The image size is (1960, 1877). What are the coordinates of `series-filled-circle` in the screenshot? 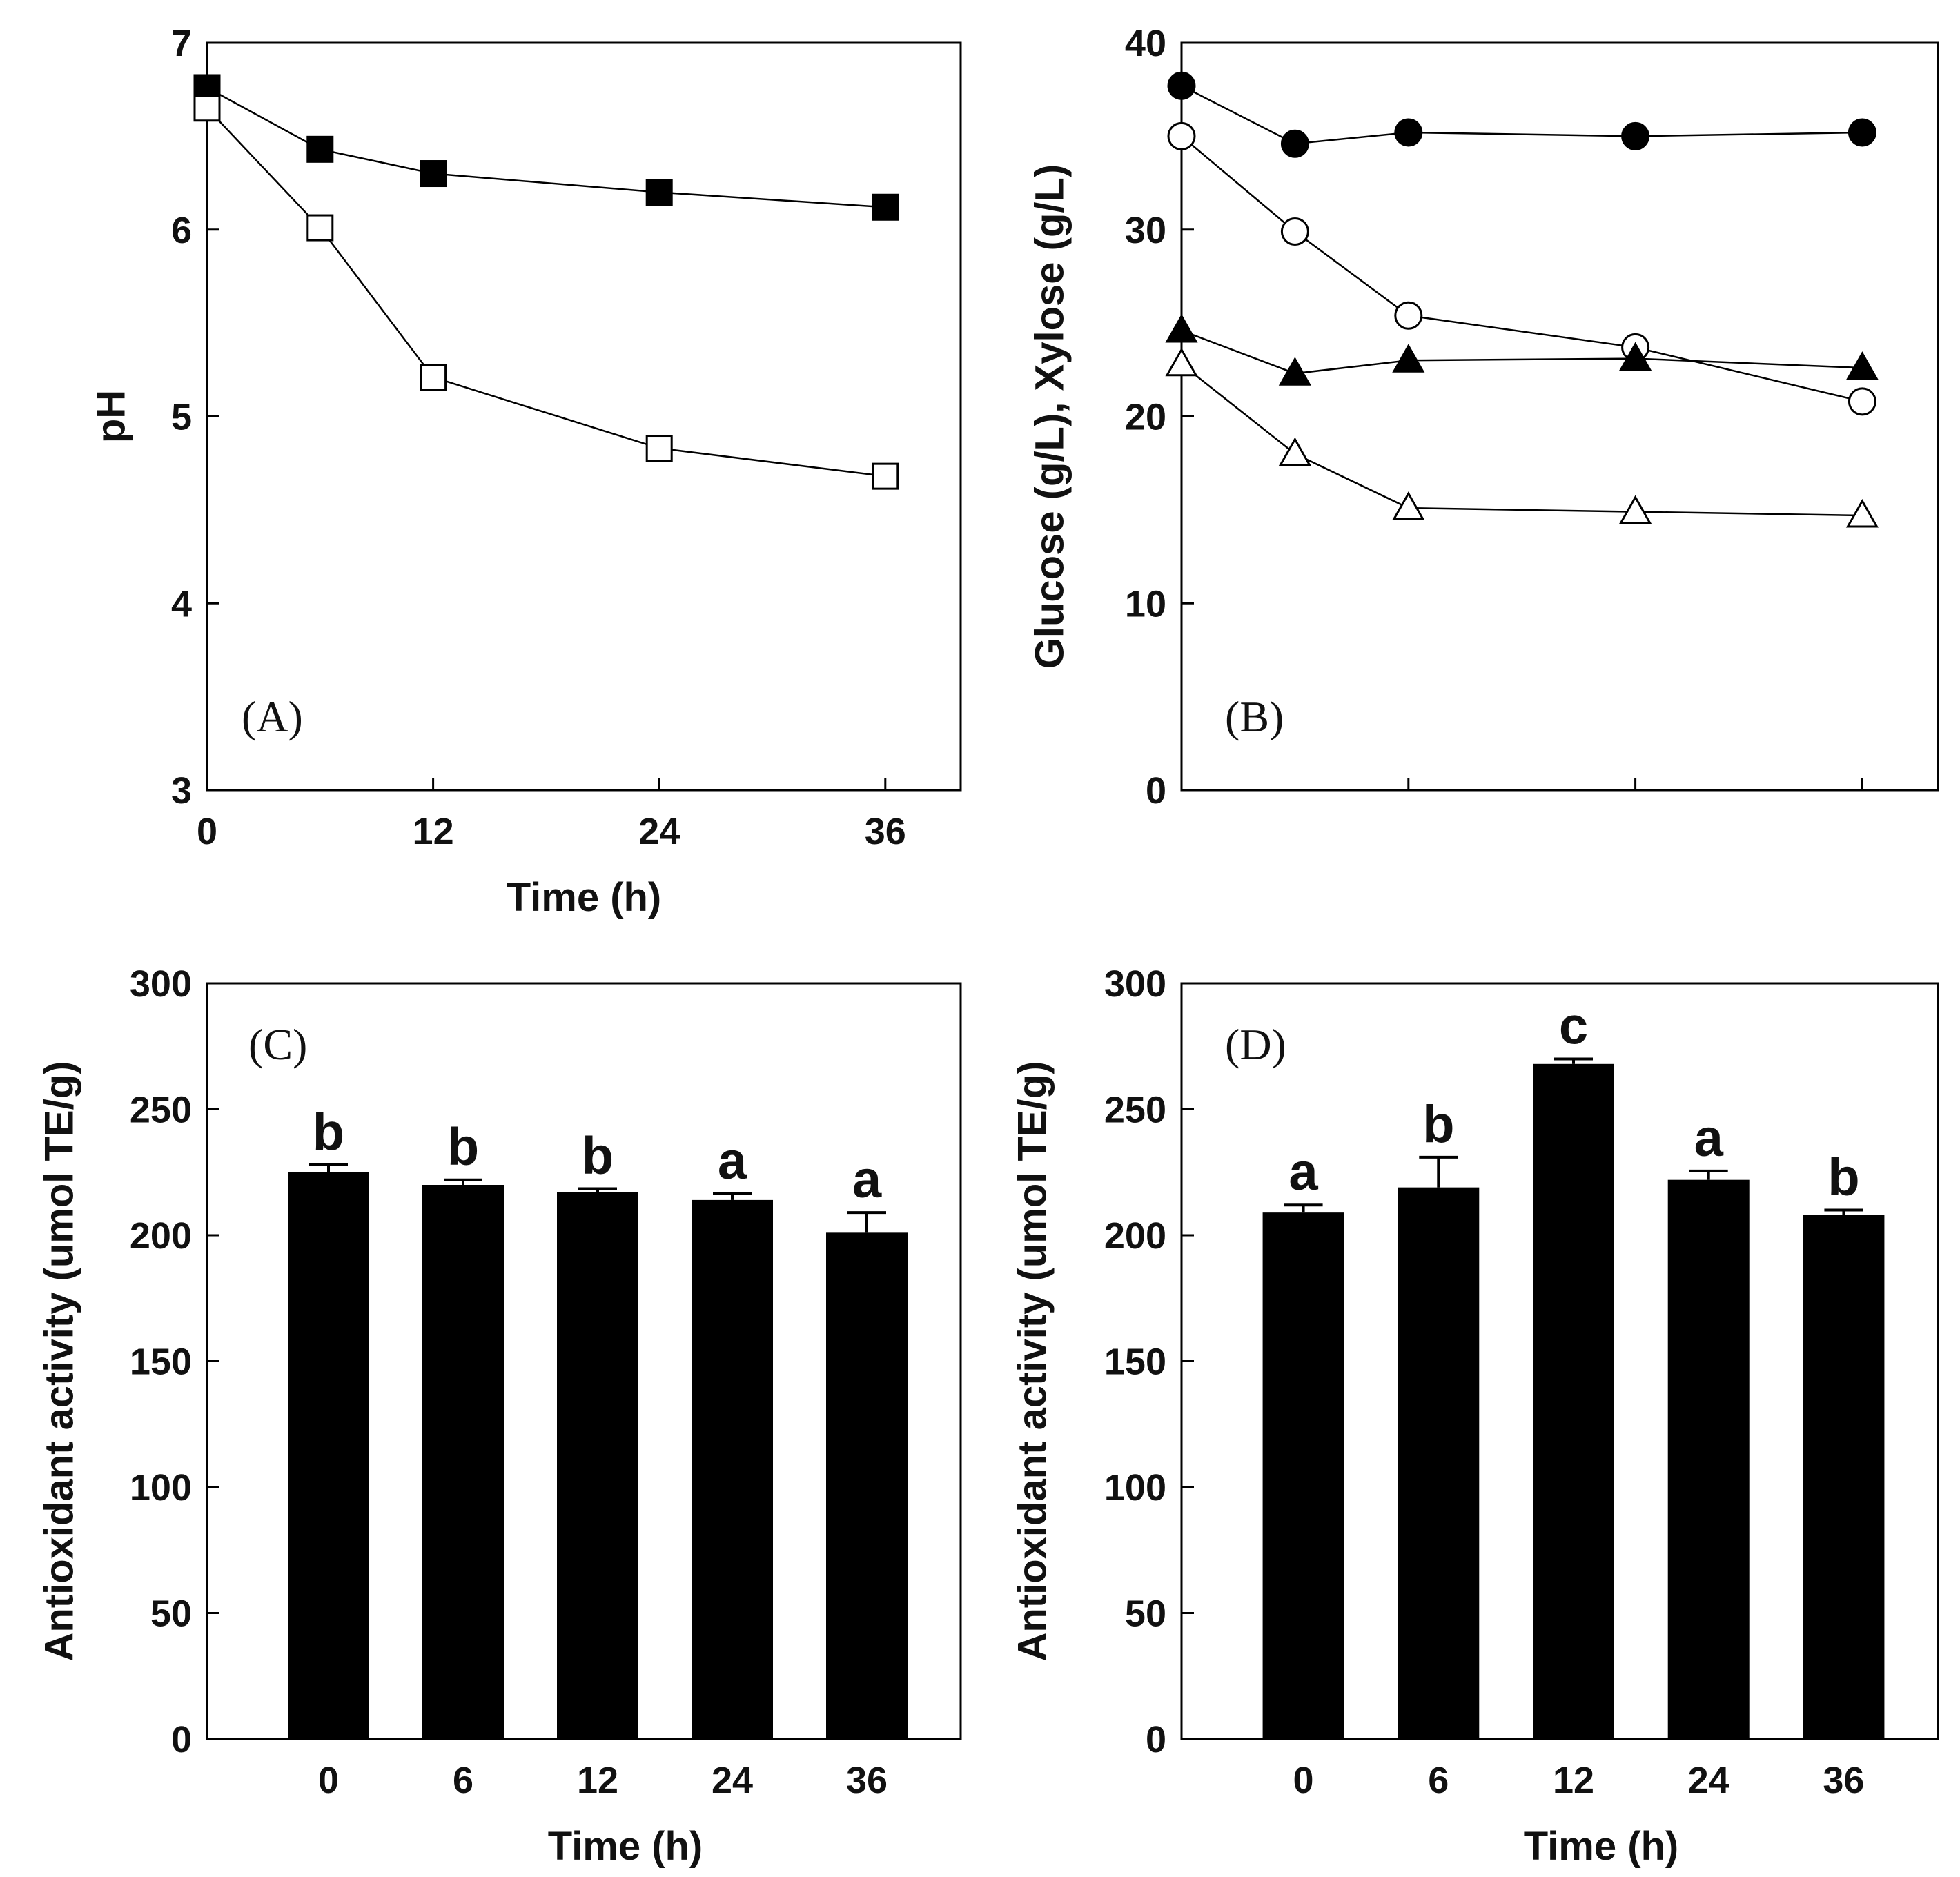 It's located at (1521, 114).